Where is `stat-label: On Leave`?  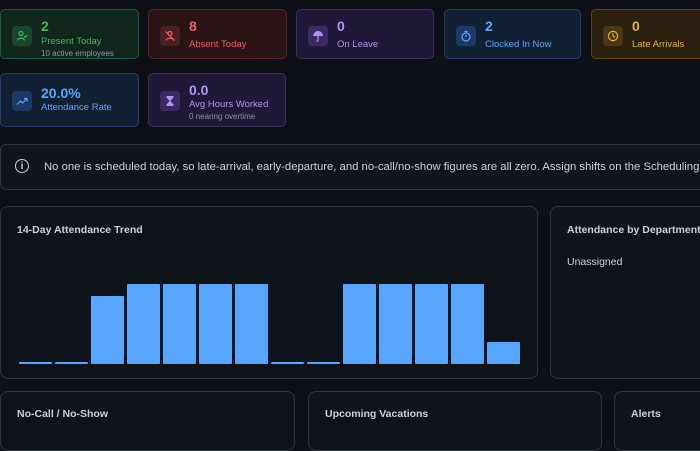
stat-label: On Leave is located at coordinates (358, 44).